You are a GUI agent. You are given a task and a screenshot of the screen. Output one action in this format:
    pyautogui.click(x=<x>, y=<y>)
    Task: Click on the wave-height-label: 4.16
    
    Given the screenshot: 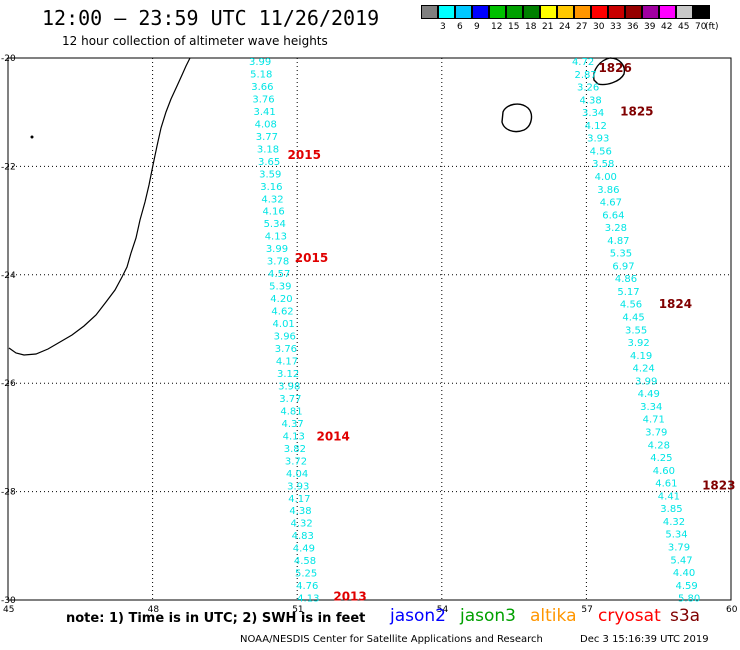 What is the action you would take?
    pyautogui.click(x=273, y=212)
    